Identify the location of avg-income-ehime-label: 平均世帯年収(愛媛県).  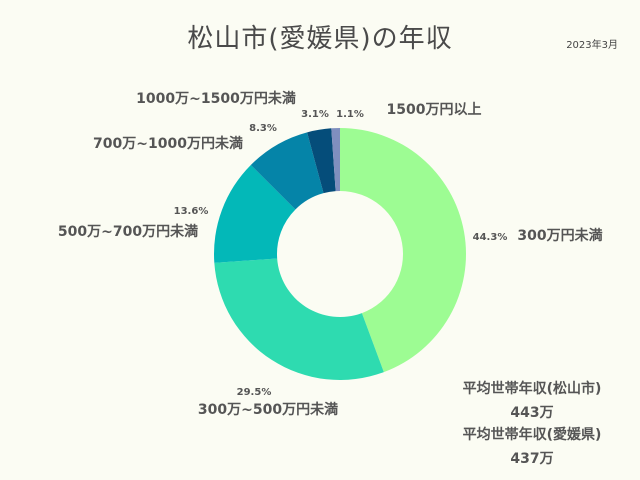
(532, 435).